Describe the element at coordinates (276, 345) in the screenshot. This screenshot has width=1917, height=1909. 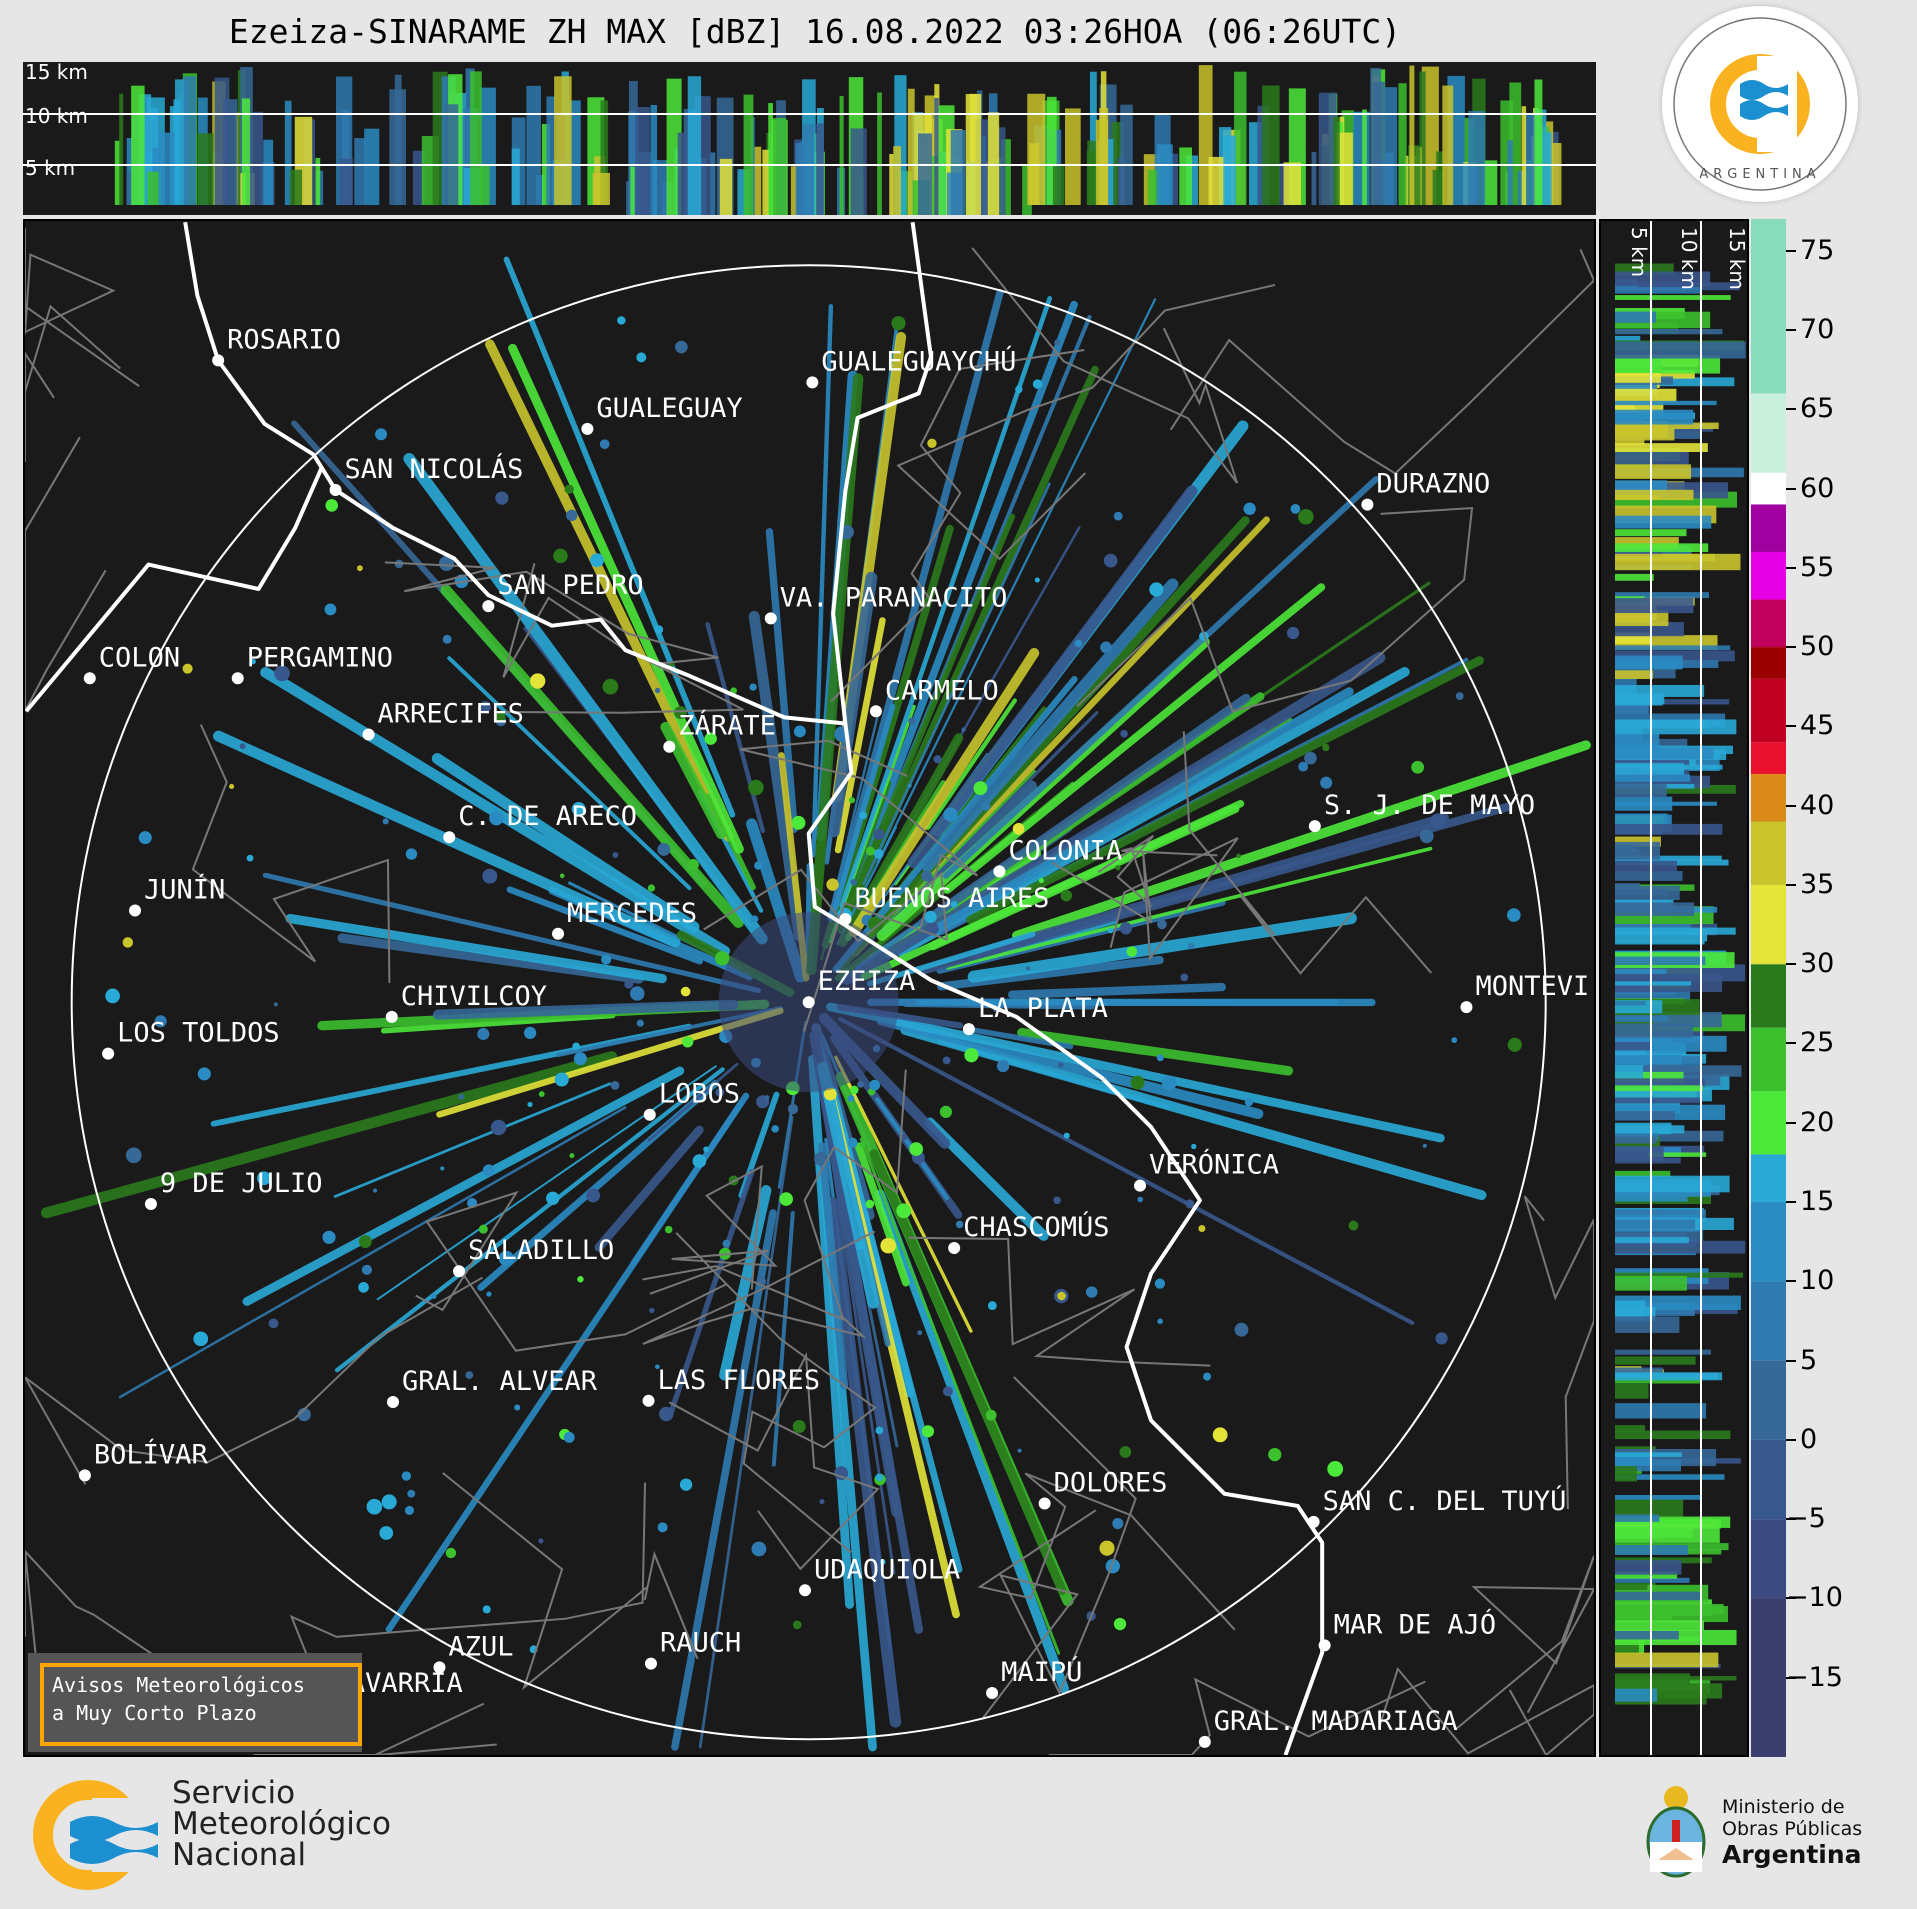
I see `city-rosario: ROSARIO` at that location.